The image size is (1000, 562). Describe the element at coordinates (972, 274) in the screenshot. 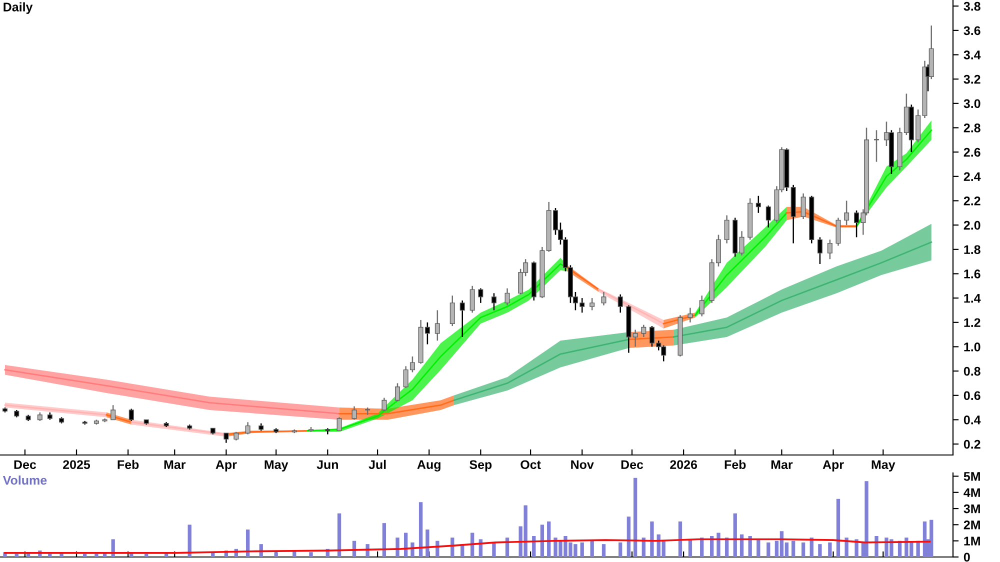

I see `y-tick-label: 1.6` at that location.